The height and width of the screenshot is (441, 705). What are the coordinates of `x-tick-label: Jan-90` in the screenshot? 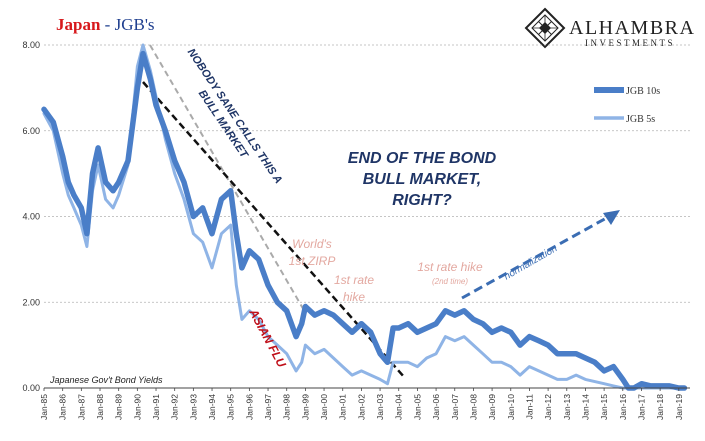 It's located at (137, 407).